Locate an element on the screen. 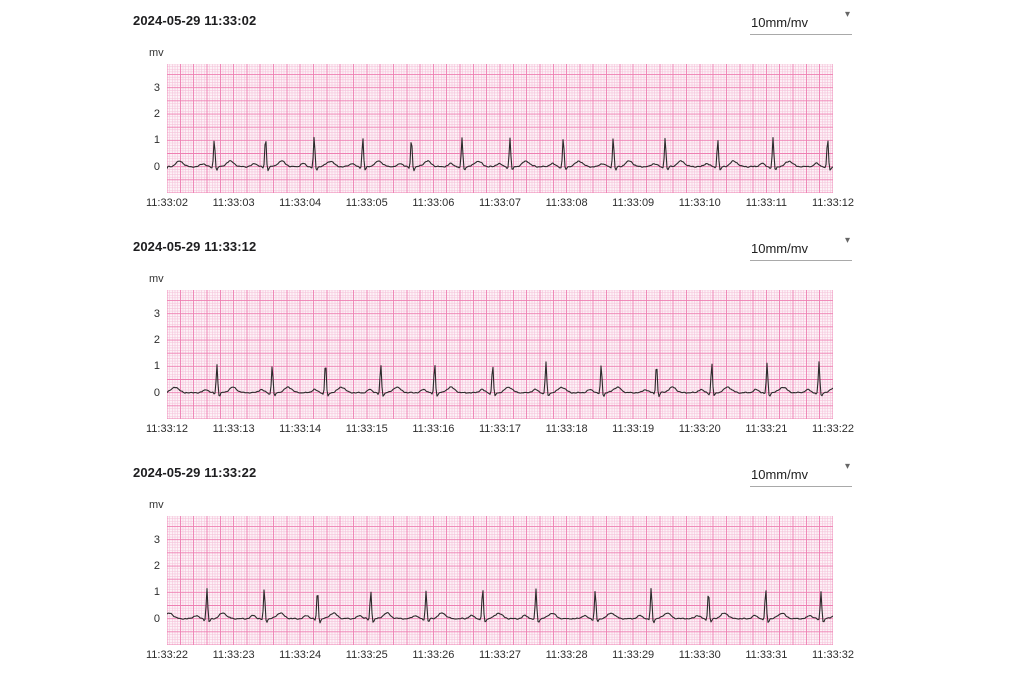 This screenshot has width=1023, height=682. x-axis-tick-label: 11:33:09 is located at coordinates (633, 203).